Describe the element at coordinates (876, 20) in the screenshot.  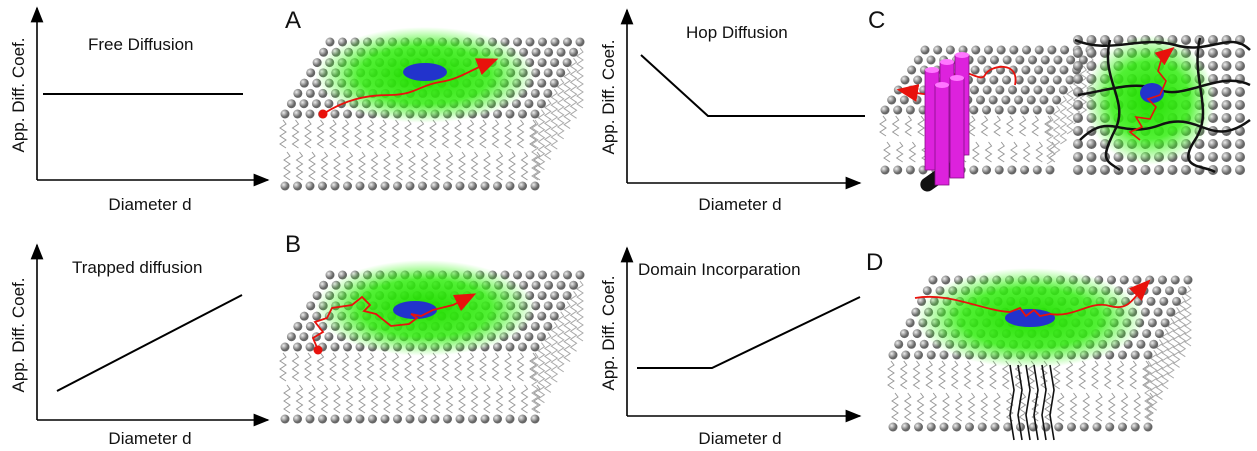
I see `panel-letter: C` at that location.